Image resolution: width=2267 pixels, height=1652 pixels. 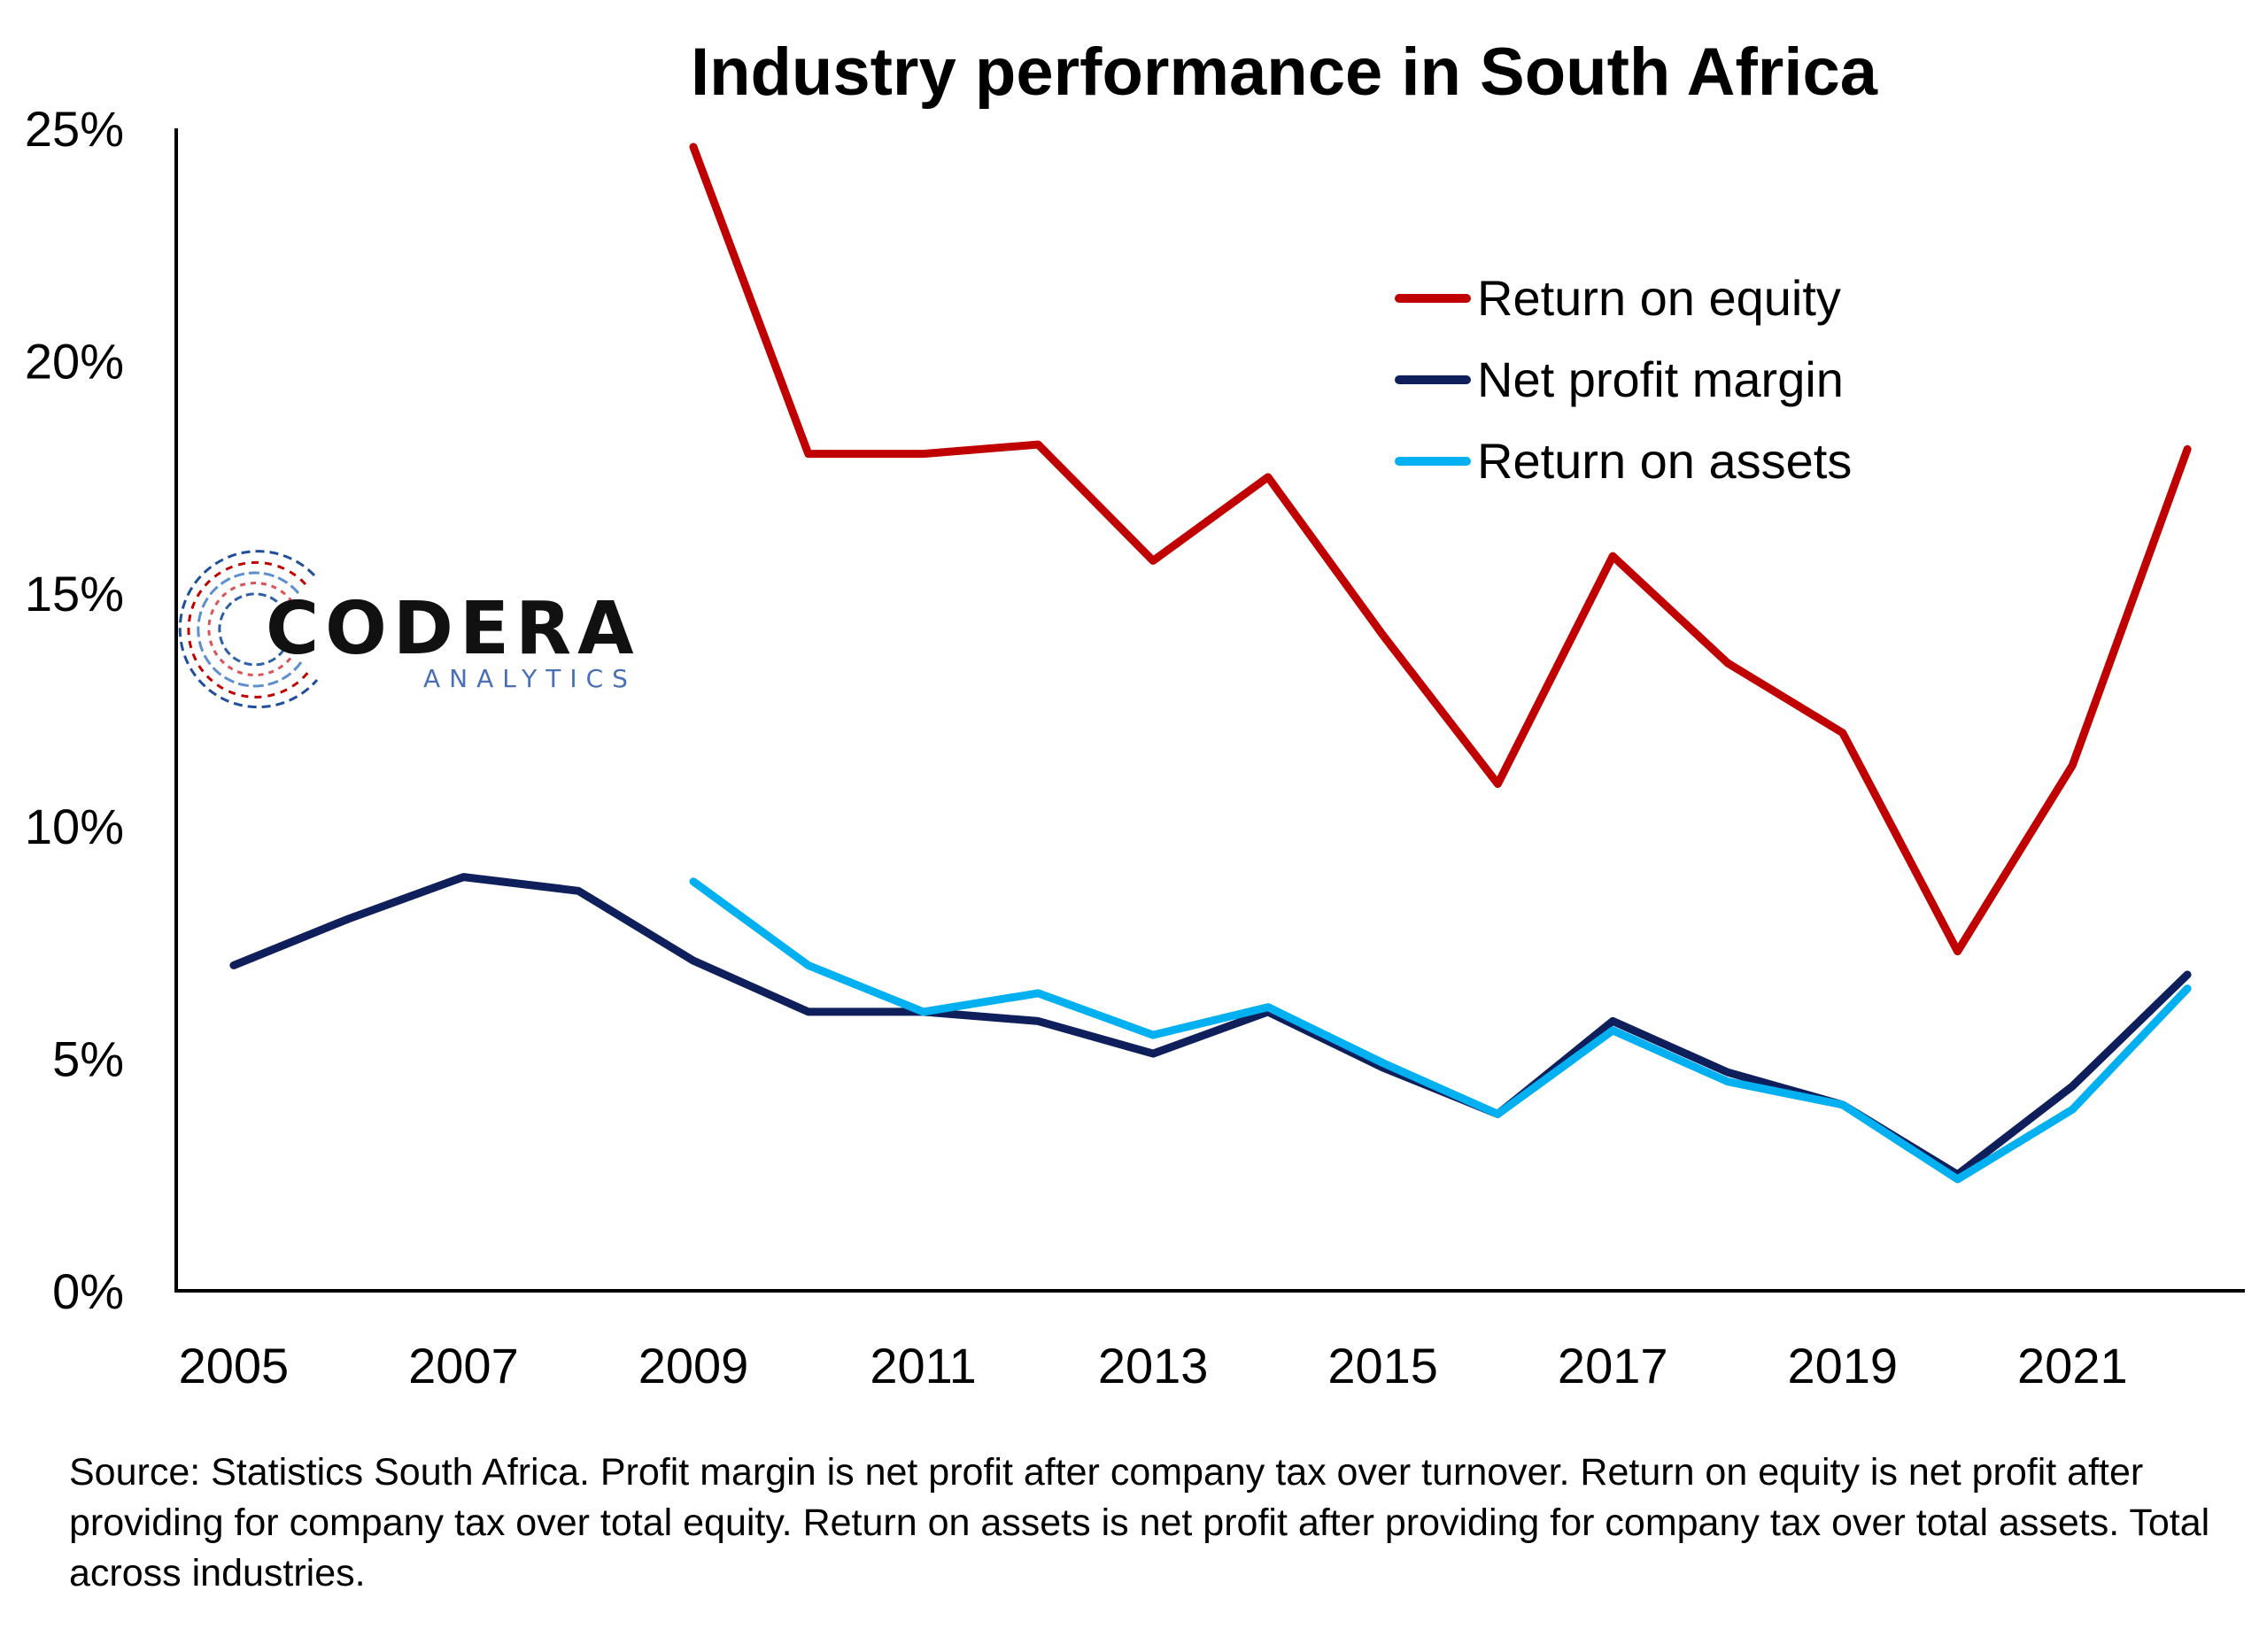 What do you see at coordinates (74, 593) in the screenshot?
I see `y-tick-label: 15%` at bounding box center [74, 593].